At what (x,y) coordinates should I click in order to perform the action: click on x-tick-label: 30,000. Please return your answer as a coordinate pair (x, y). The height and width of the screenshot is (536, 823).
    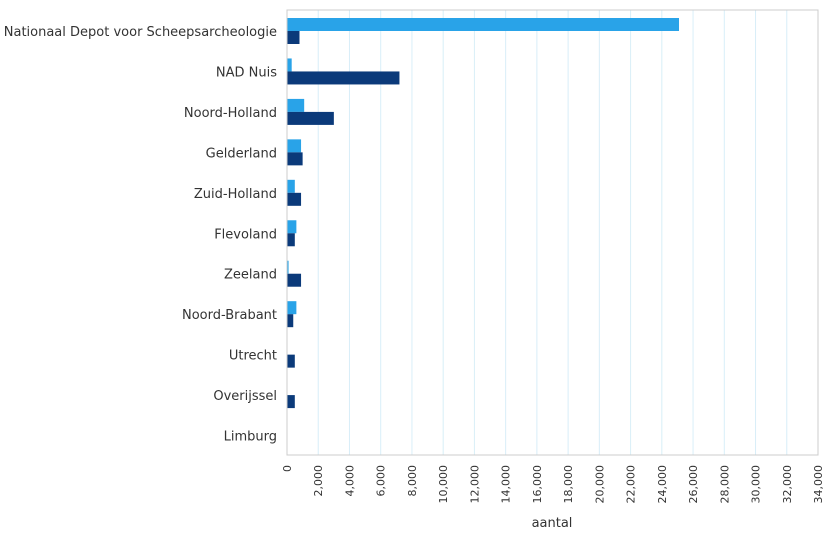
    Looking at the image, I should click on (756, 484).